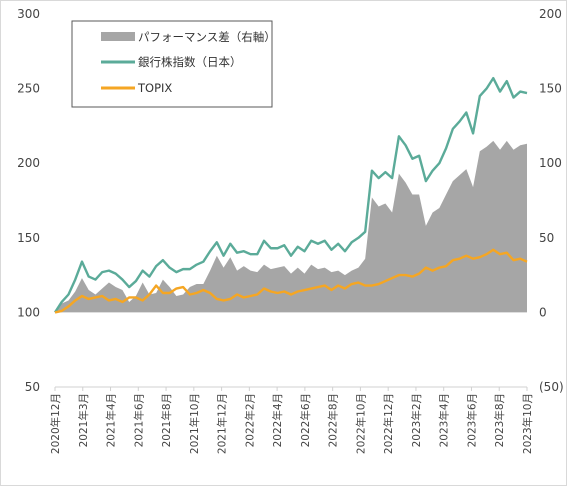 This screenshot has width=567, height=486. I want to click on y-left-tick-label: 200, so click(28, 163).